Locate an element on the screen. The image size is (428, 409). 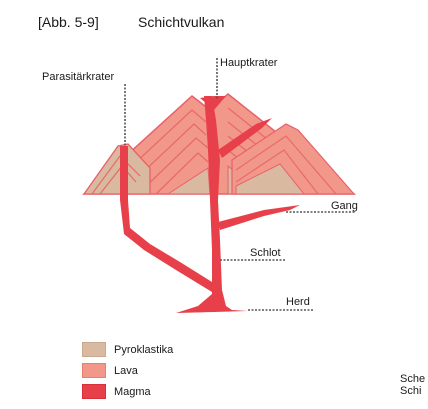
legend-label: Lava is located at coordinates (126, 370).